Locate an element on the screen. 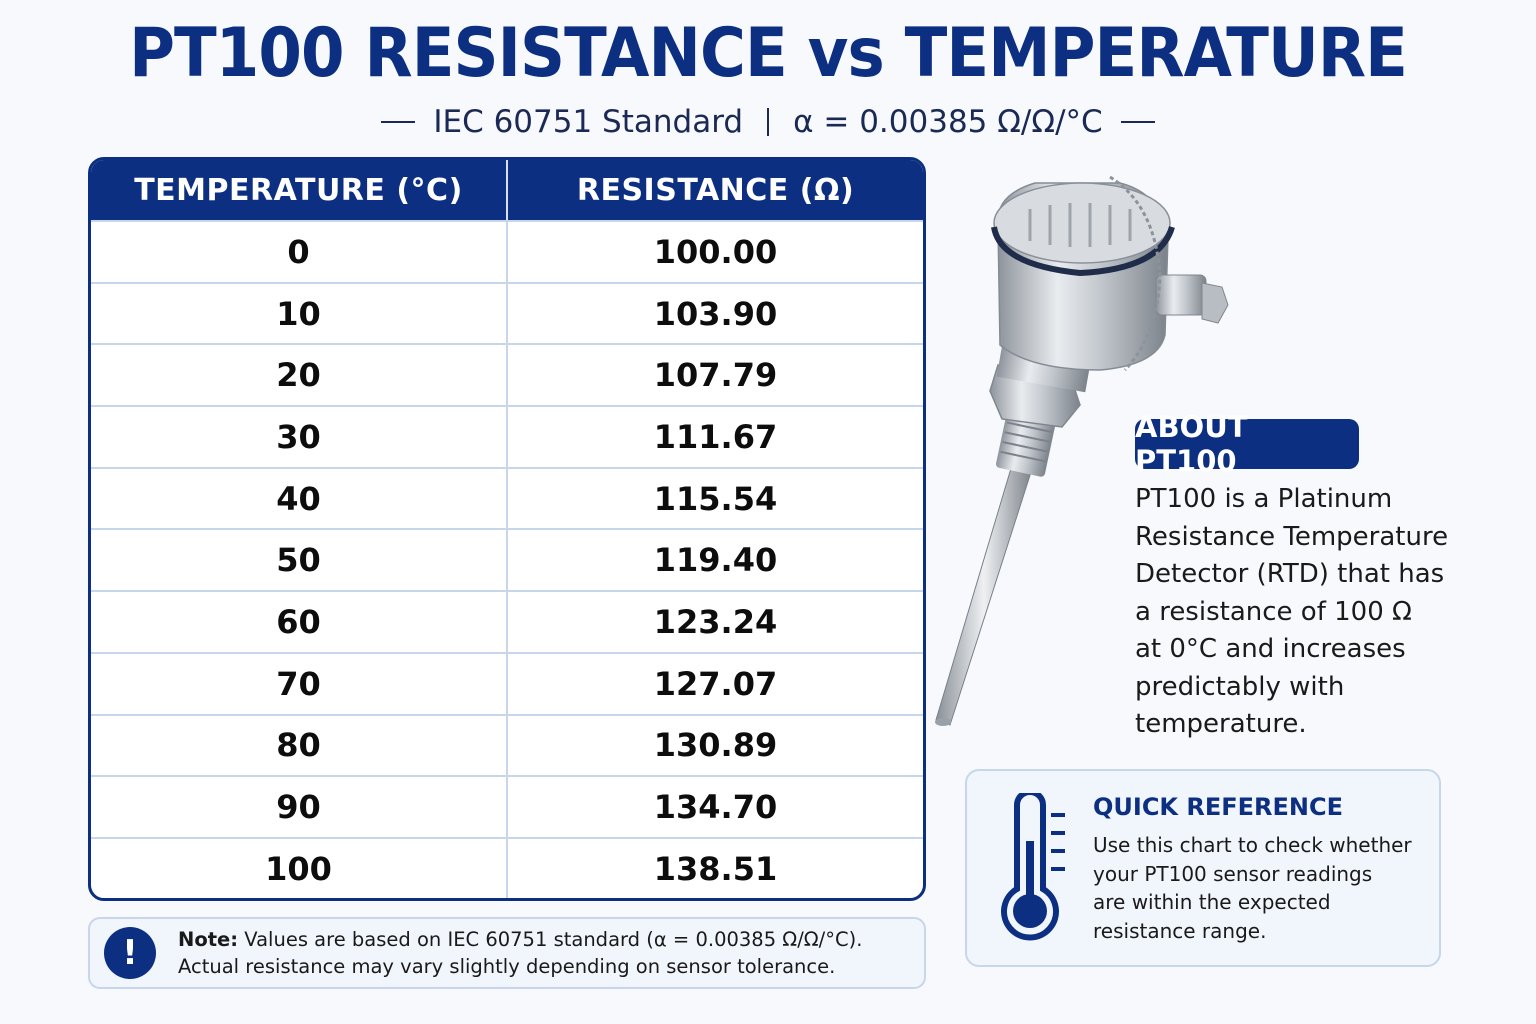  temperature-cell: 50 is located at coordinates (298, 560).